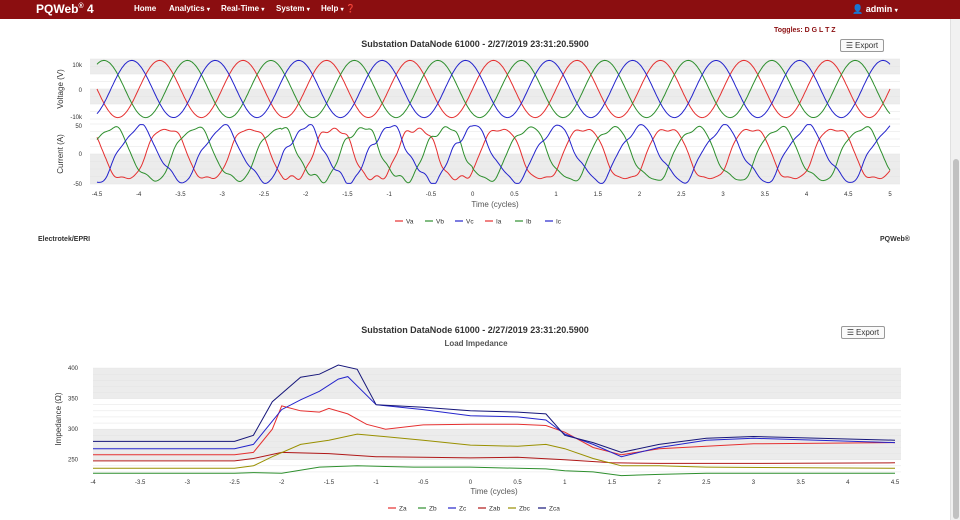 This screenshot has width=960, height=520. I want to click on voltage-axis-label: Voltage (V), so click(60, 89).